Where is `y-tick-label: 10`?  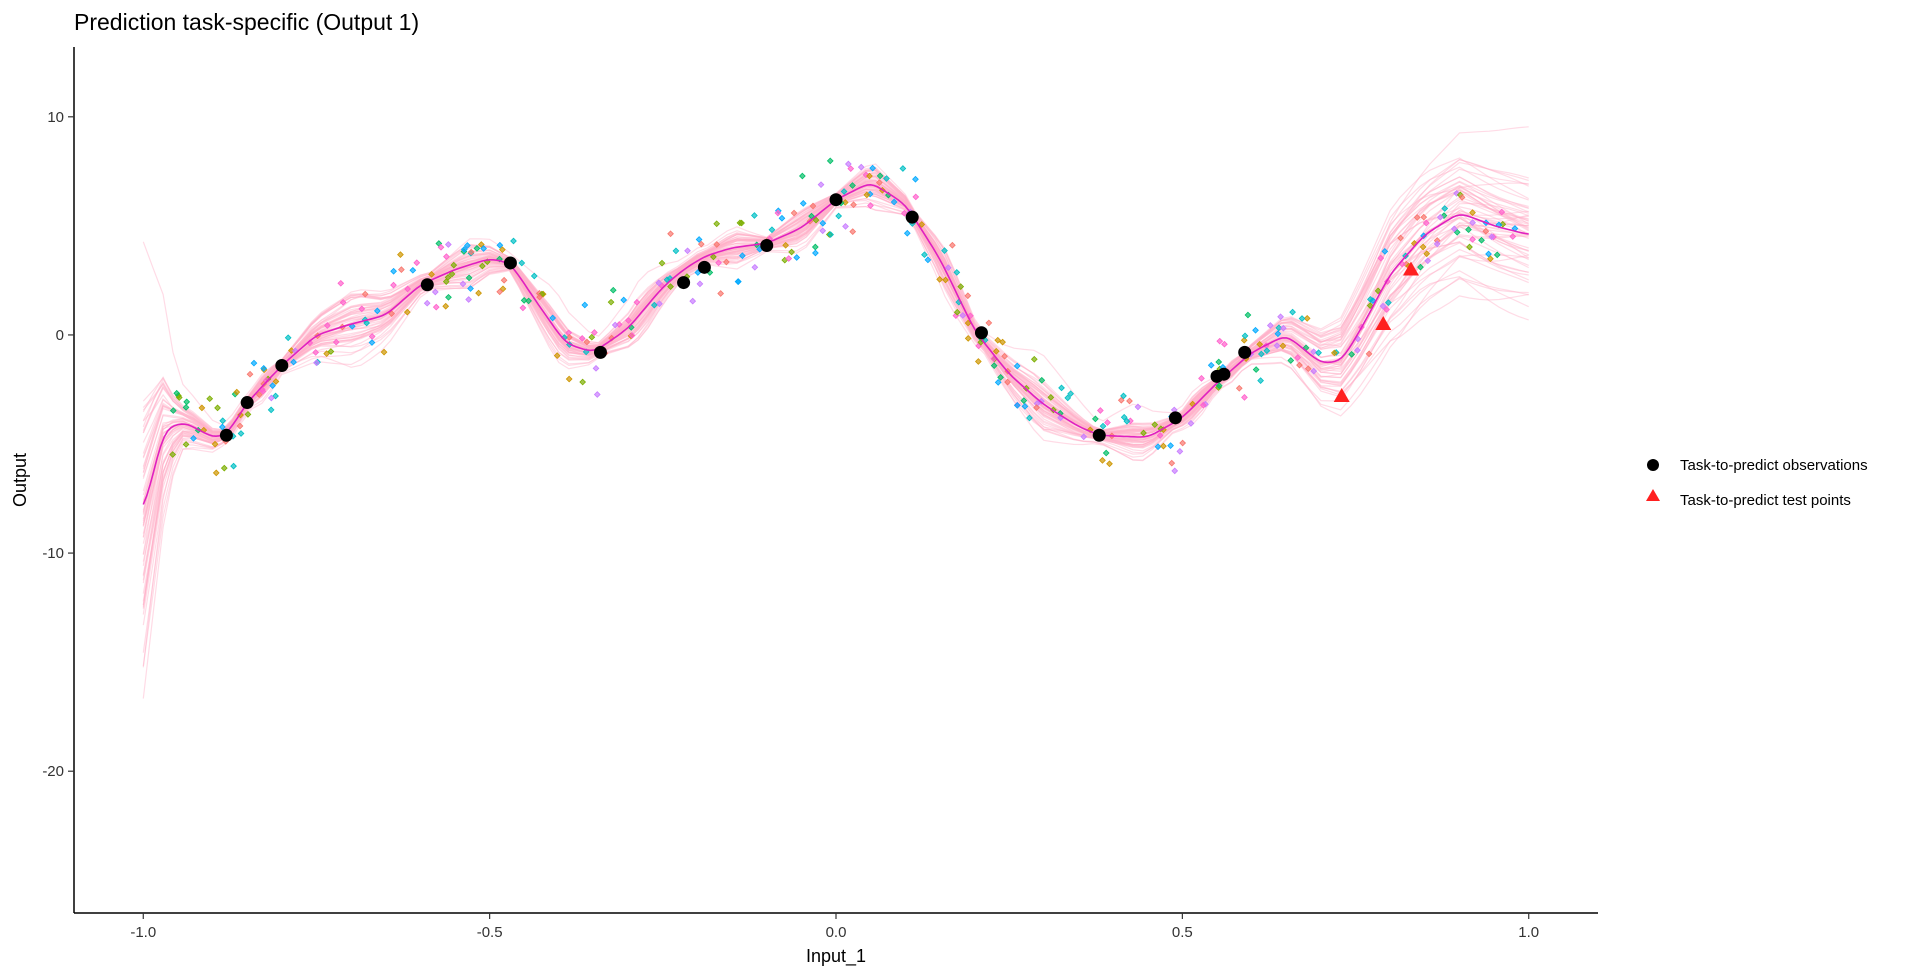 y-tick-label: 10 is located at coordinates (55, 117).